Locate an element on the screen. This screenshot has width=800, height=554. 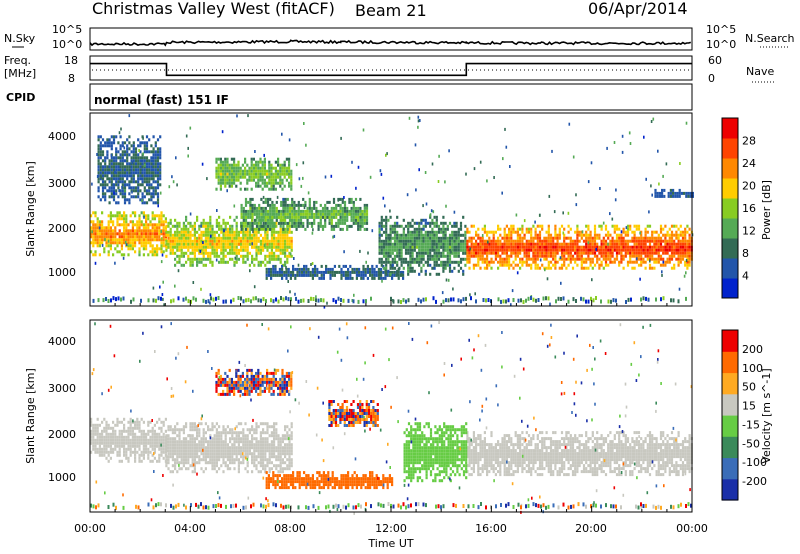
freq-right-tick-top: 60 is located at coordinates (715, 60).